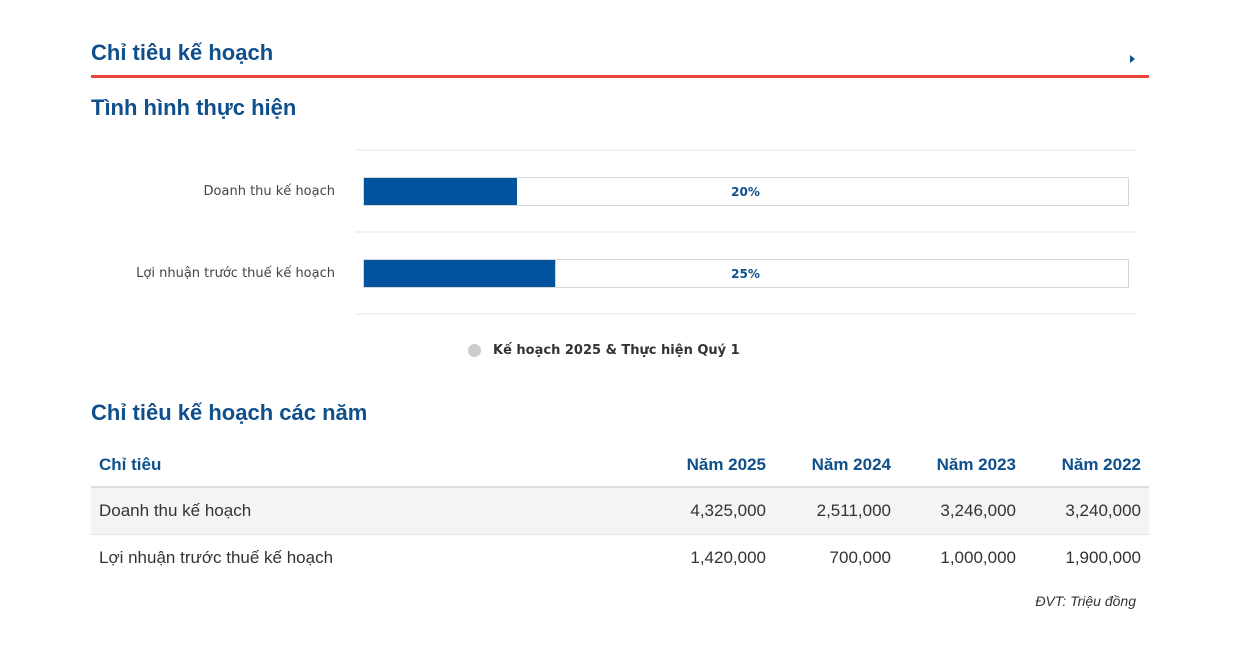  I want to click on bar-value-label: 25%, so click(745, 274).